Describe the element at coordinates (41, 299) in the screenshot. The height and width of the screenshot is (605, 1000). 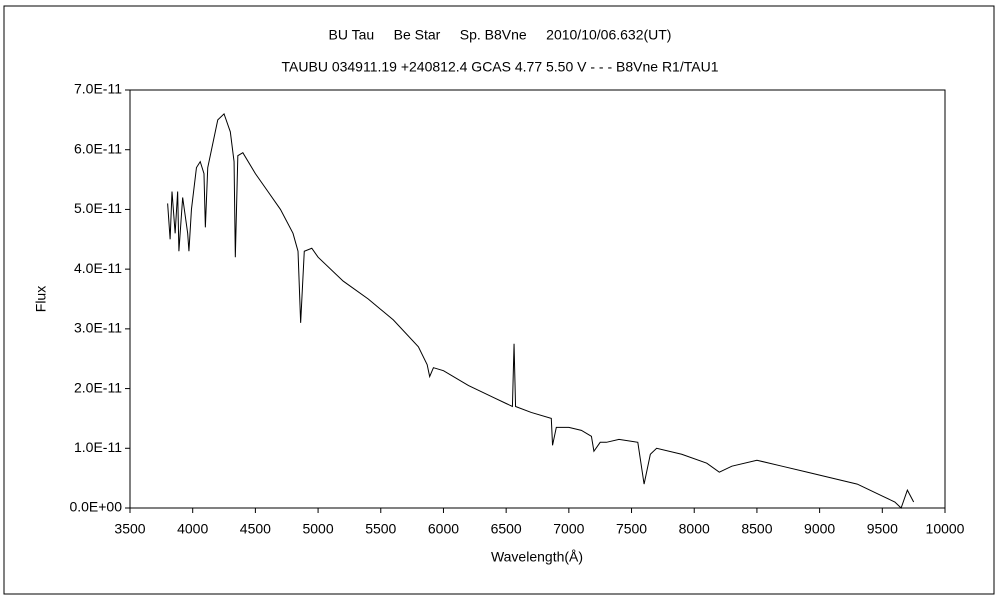
I see `y-axis-label: Flux` at that location.